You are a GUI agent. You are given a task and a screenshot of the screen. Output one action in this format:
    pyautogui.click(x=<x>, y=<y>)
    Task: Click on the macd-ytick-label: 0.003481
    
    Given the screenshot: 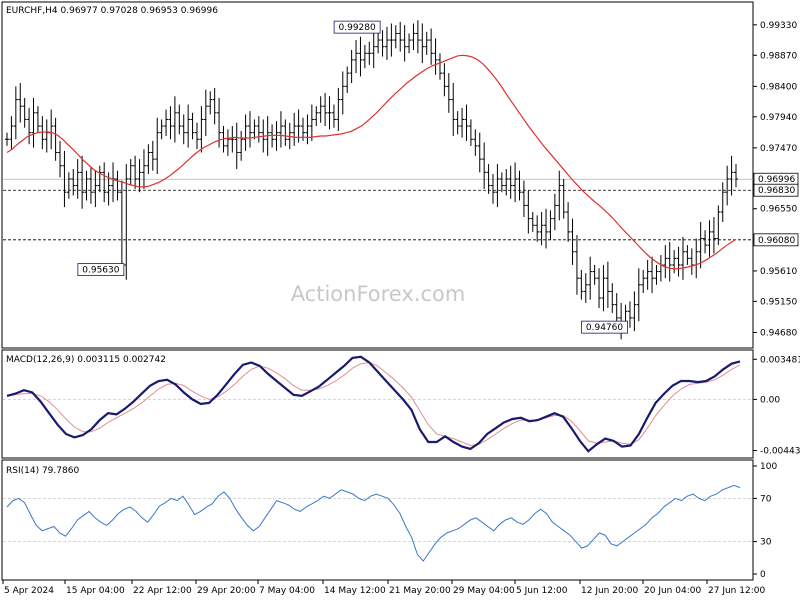 What is the action you would take?
    pyautogui.click(x=780, y=360)
    